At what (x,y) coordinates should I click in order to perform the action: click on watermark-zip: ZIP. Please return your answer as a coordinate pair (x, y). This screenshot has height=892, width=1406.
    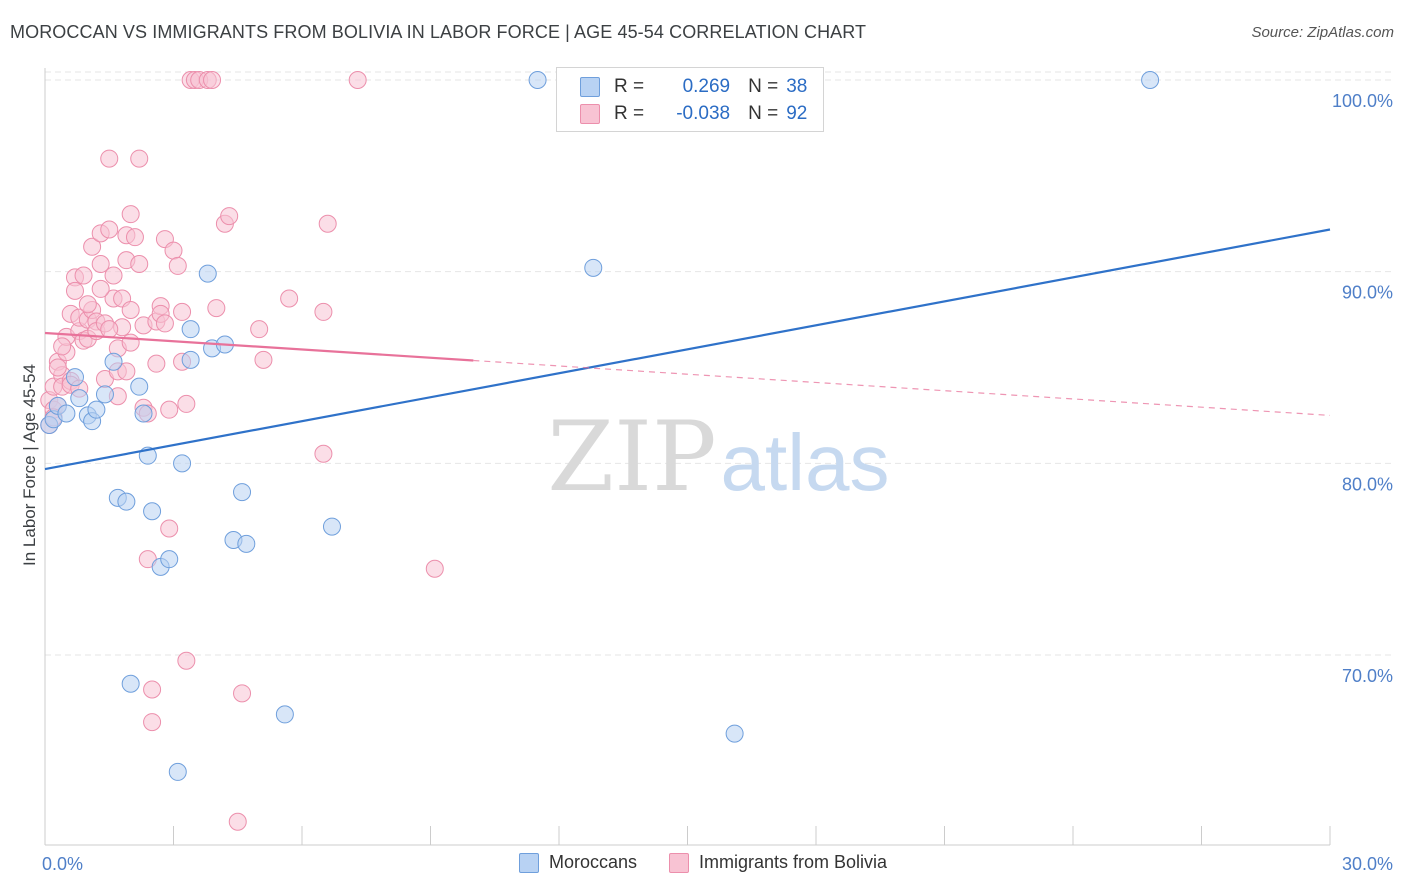
    Looking at the image, I should click on (631, 457).